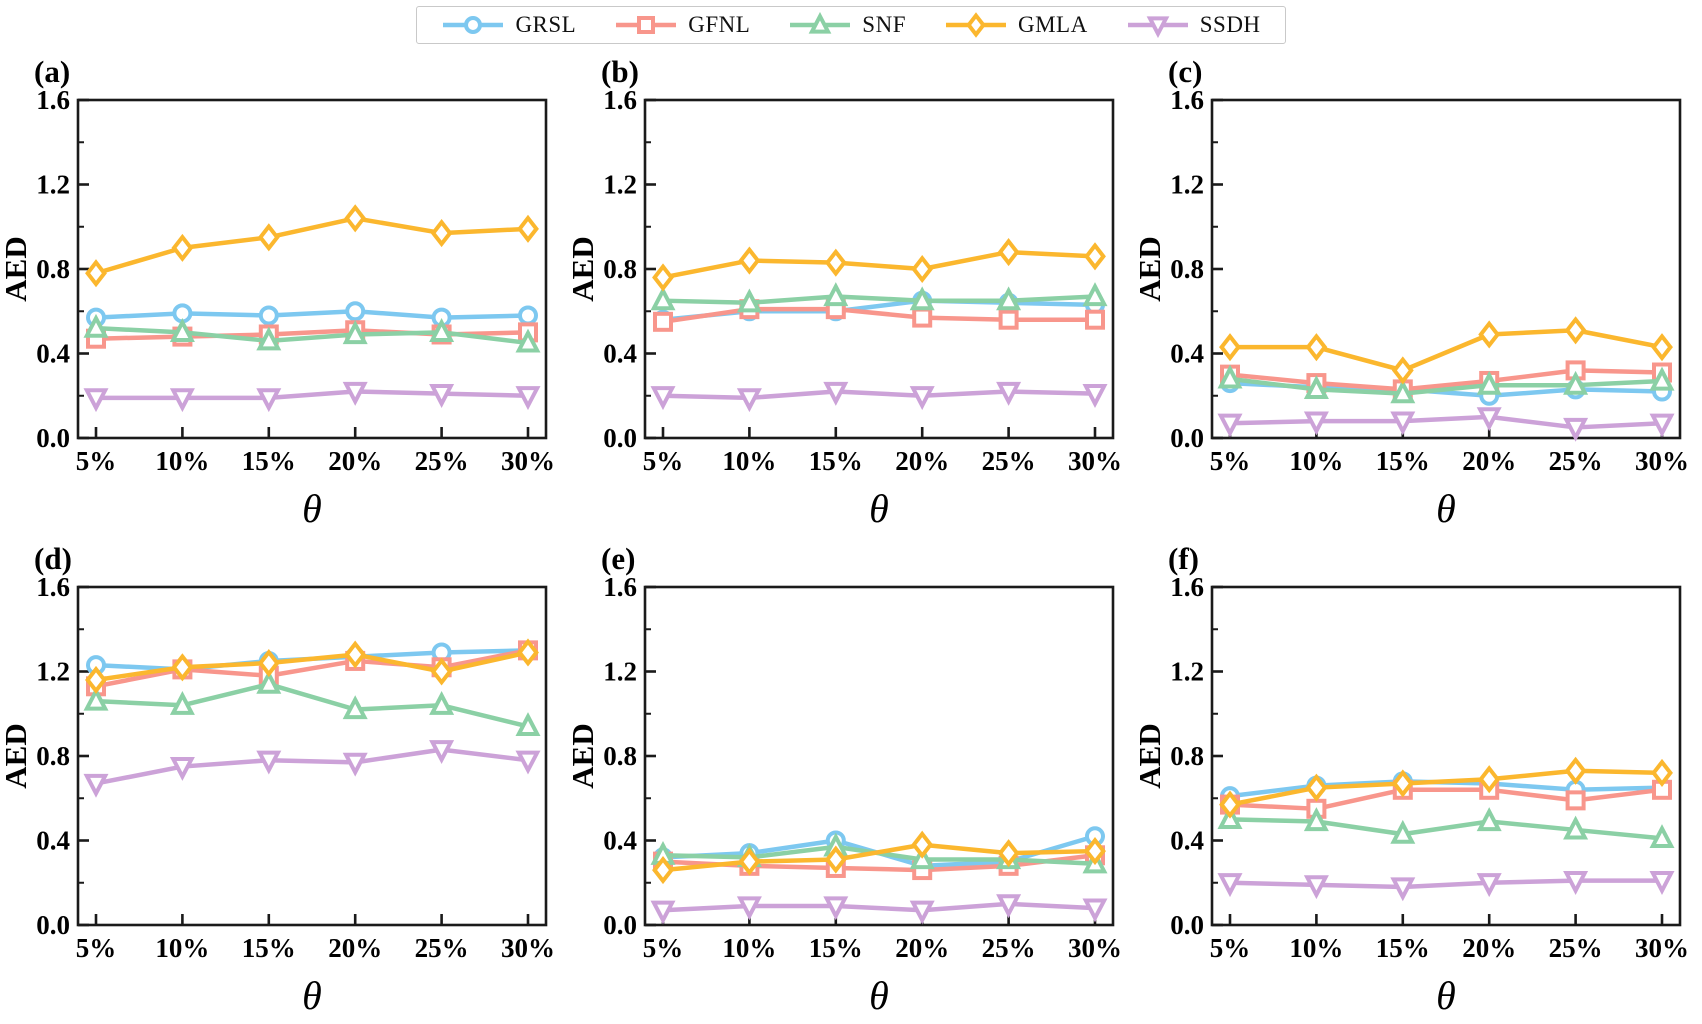 This screenshot has width=1702, height=1024. I want to click on y-axis-label: AED, so click(1152, 268).